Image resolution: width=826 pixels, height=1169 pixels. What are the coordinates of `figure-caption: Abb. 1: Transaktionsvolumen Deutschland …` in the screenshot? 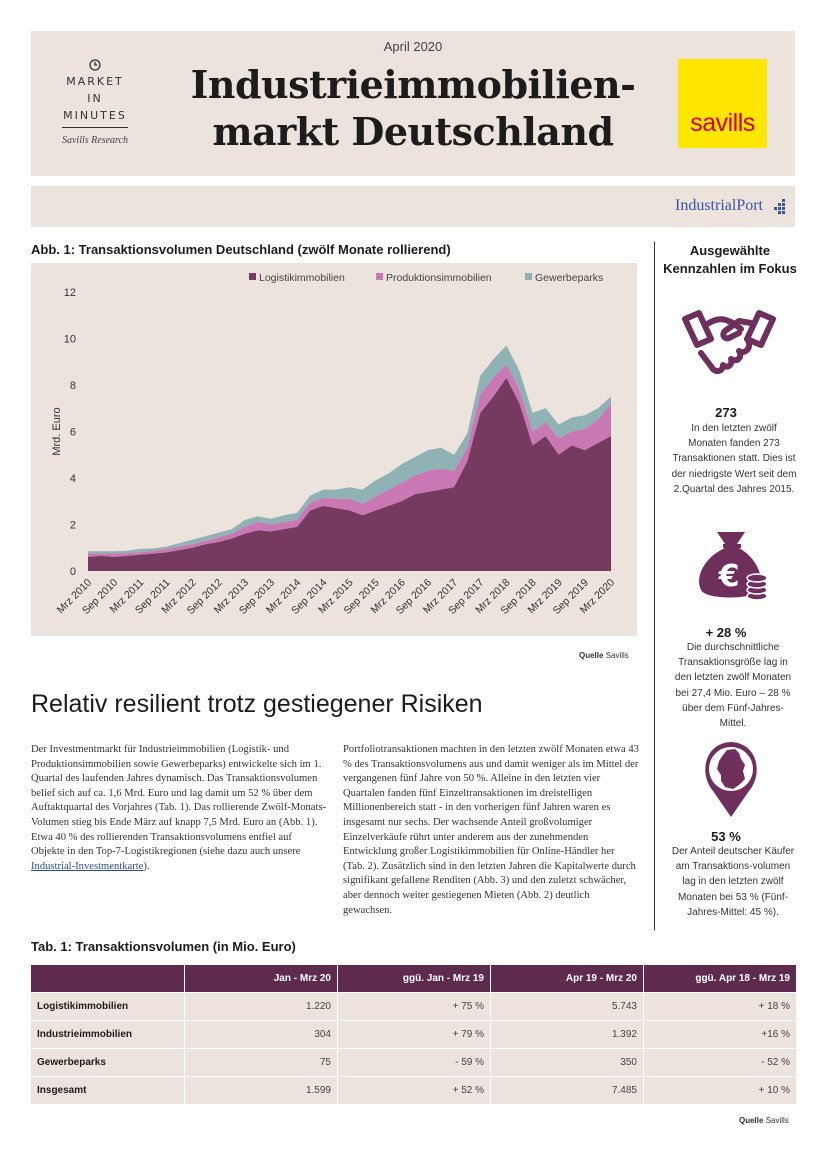 It's located at (241, 249).